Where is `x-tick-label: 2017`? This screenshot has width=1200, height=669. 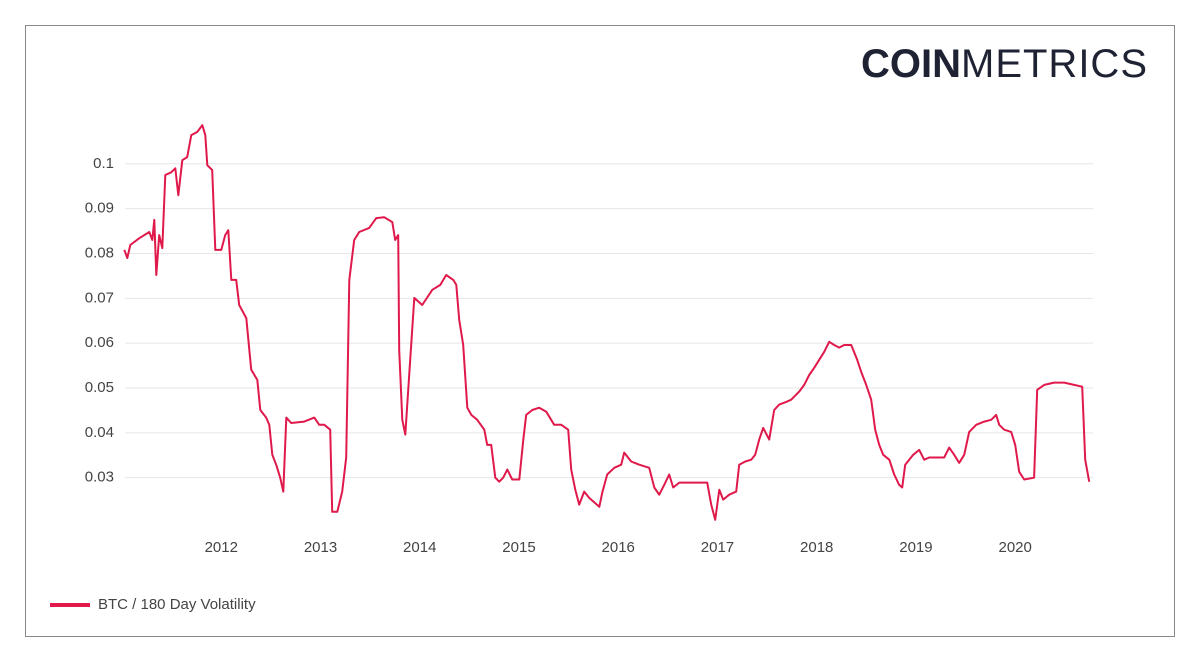 x-tick-label: 2017 is located at coordinates (717, 547).